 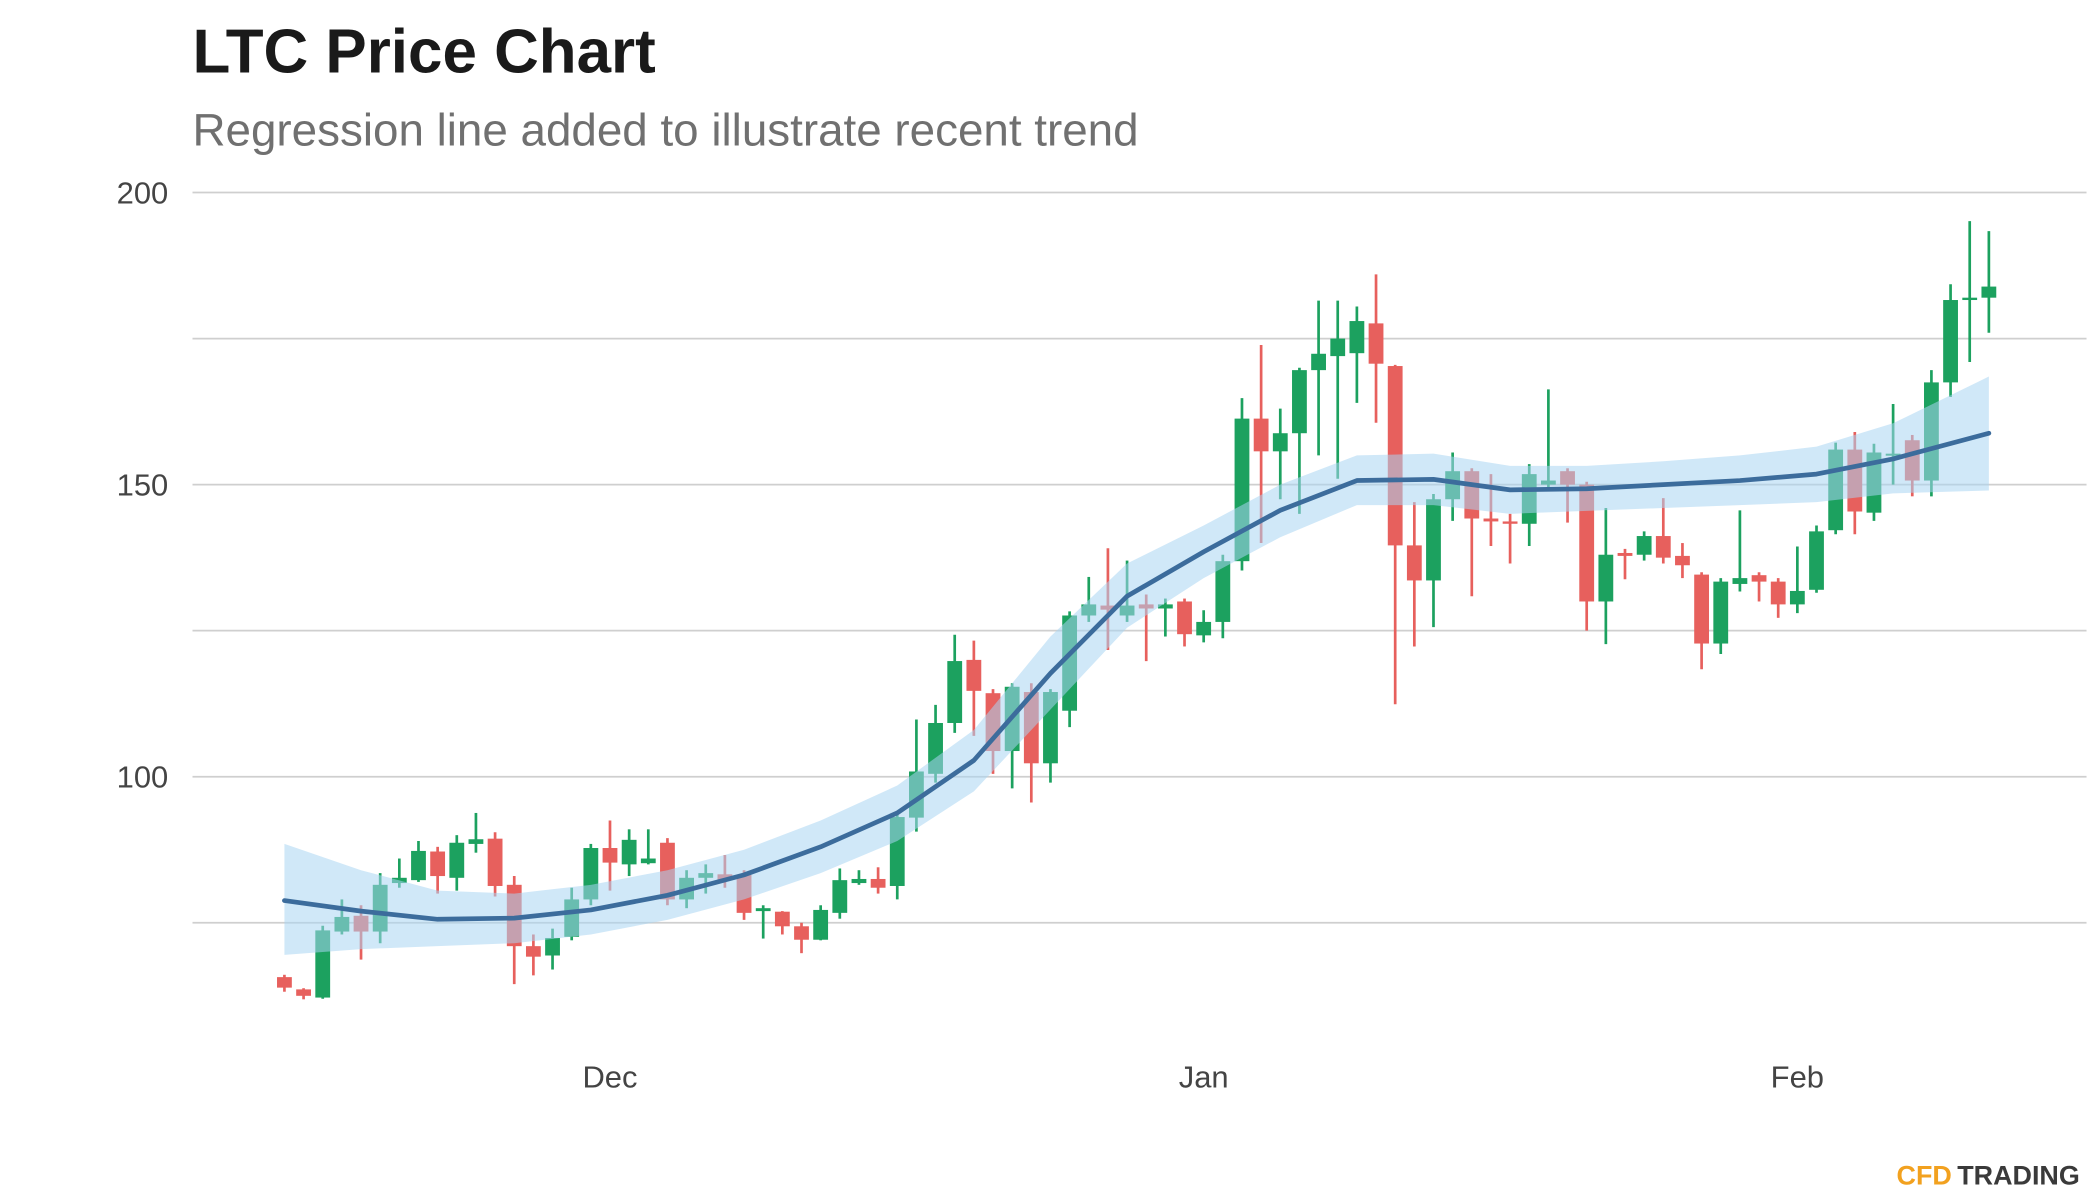 I want to click on y-tick-label: 200, so click(x=143, y=192).